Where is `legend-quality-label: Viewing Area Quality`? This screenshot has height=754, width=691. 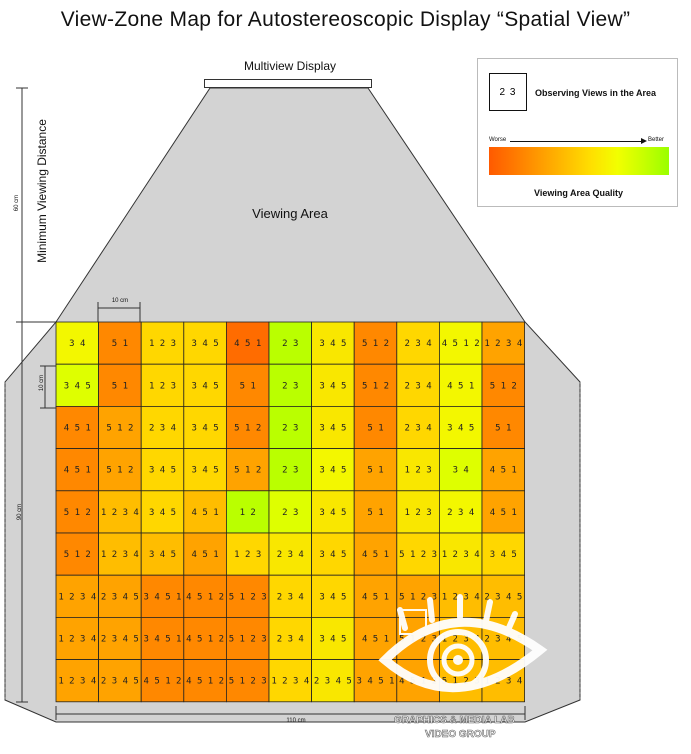 legend-quality-label: Viewing Area Quality is located at coordinates (578, 193).